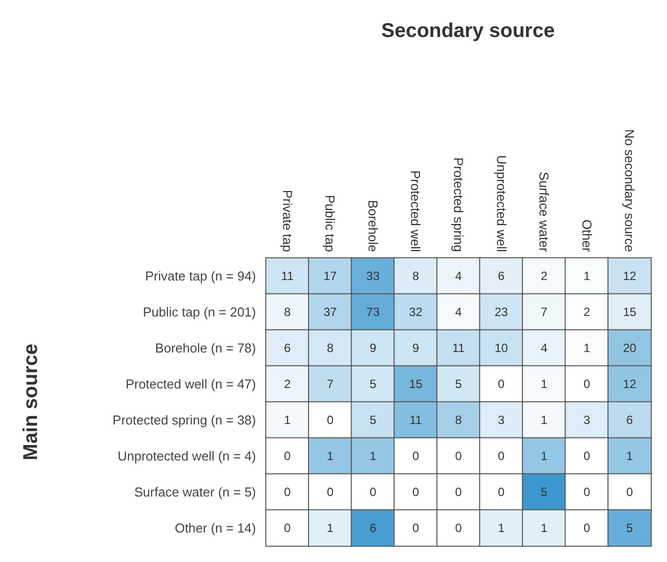 This screenshot has height=562, width=667. What do you see at coordinates (501, 203) in the screenshot?
I see `x-tick-label: Unprotected well` at bounding box center [501, 203].